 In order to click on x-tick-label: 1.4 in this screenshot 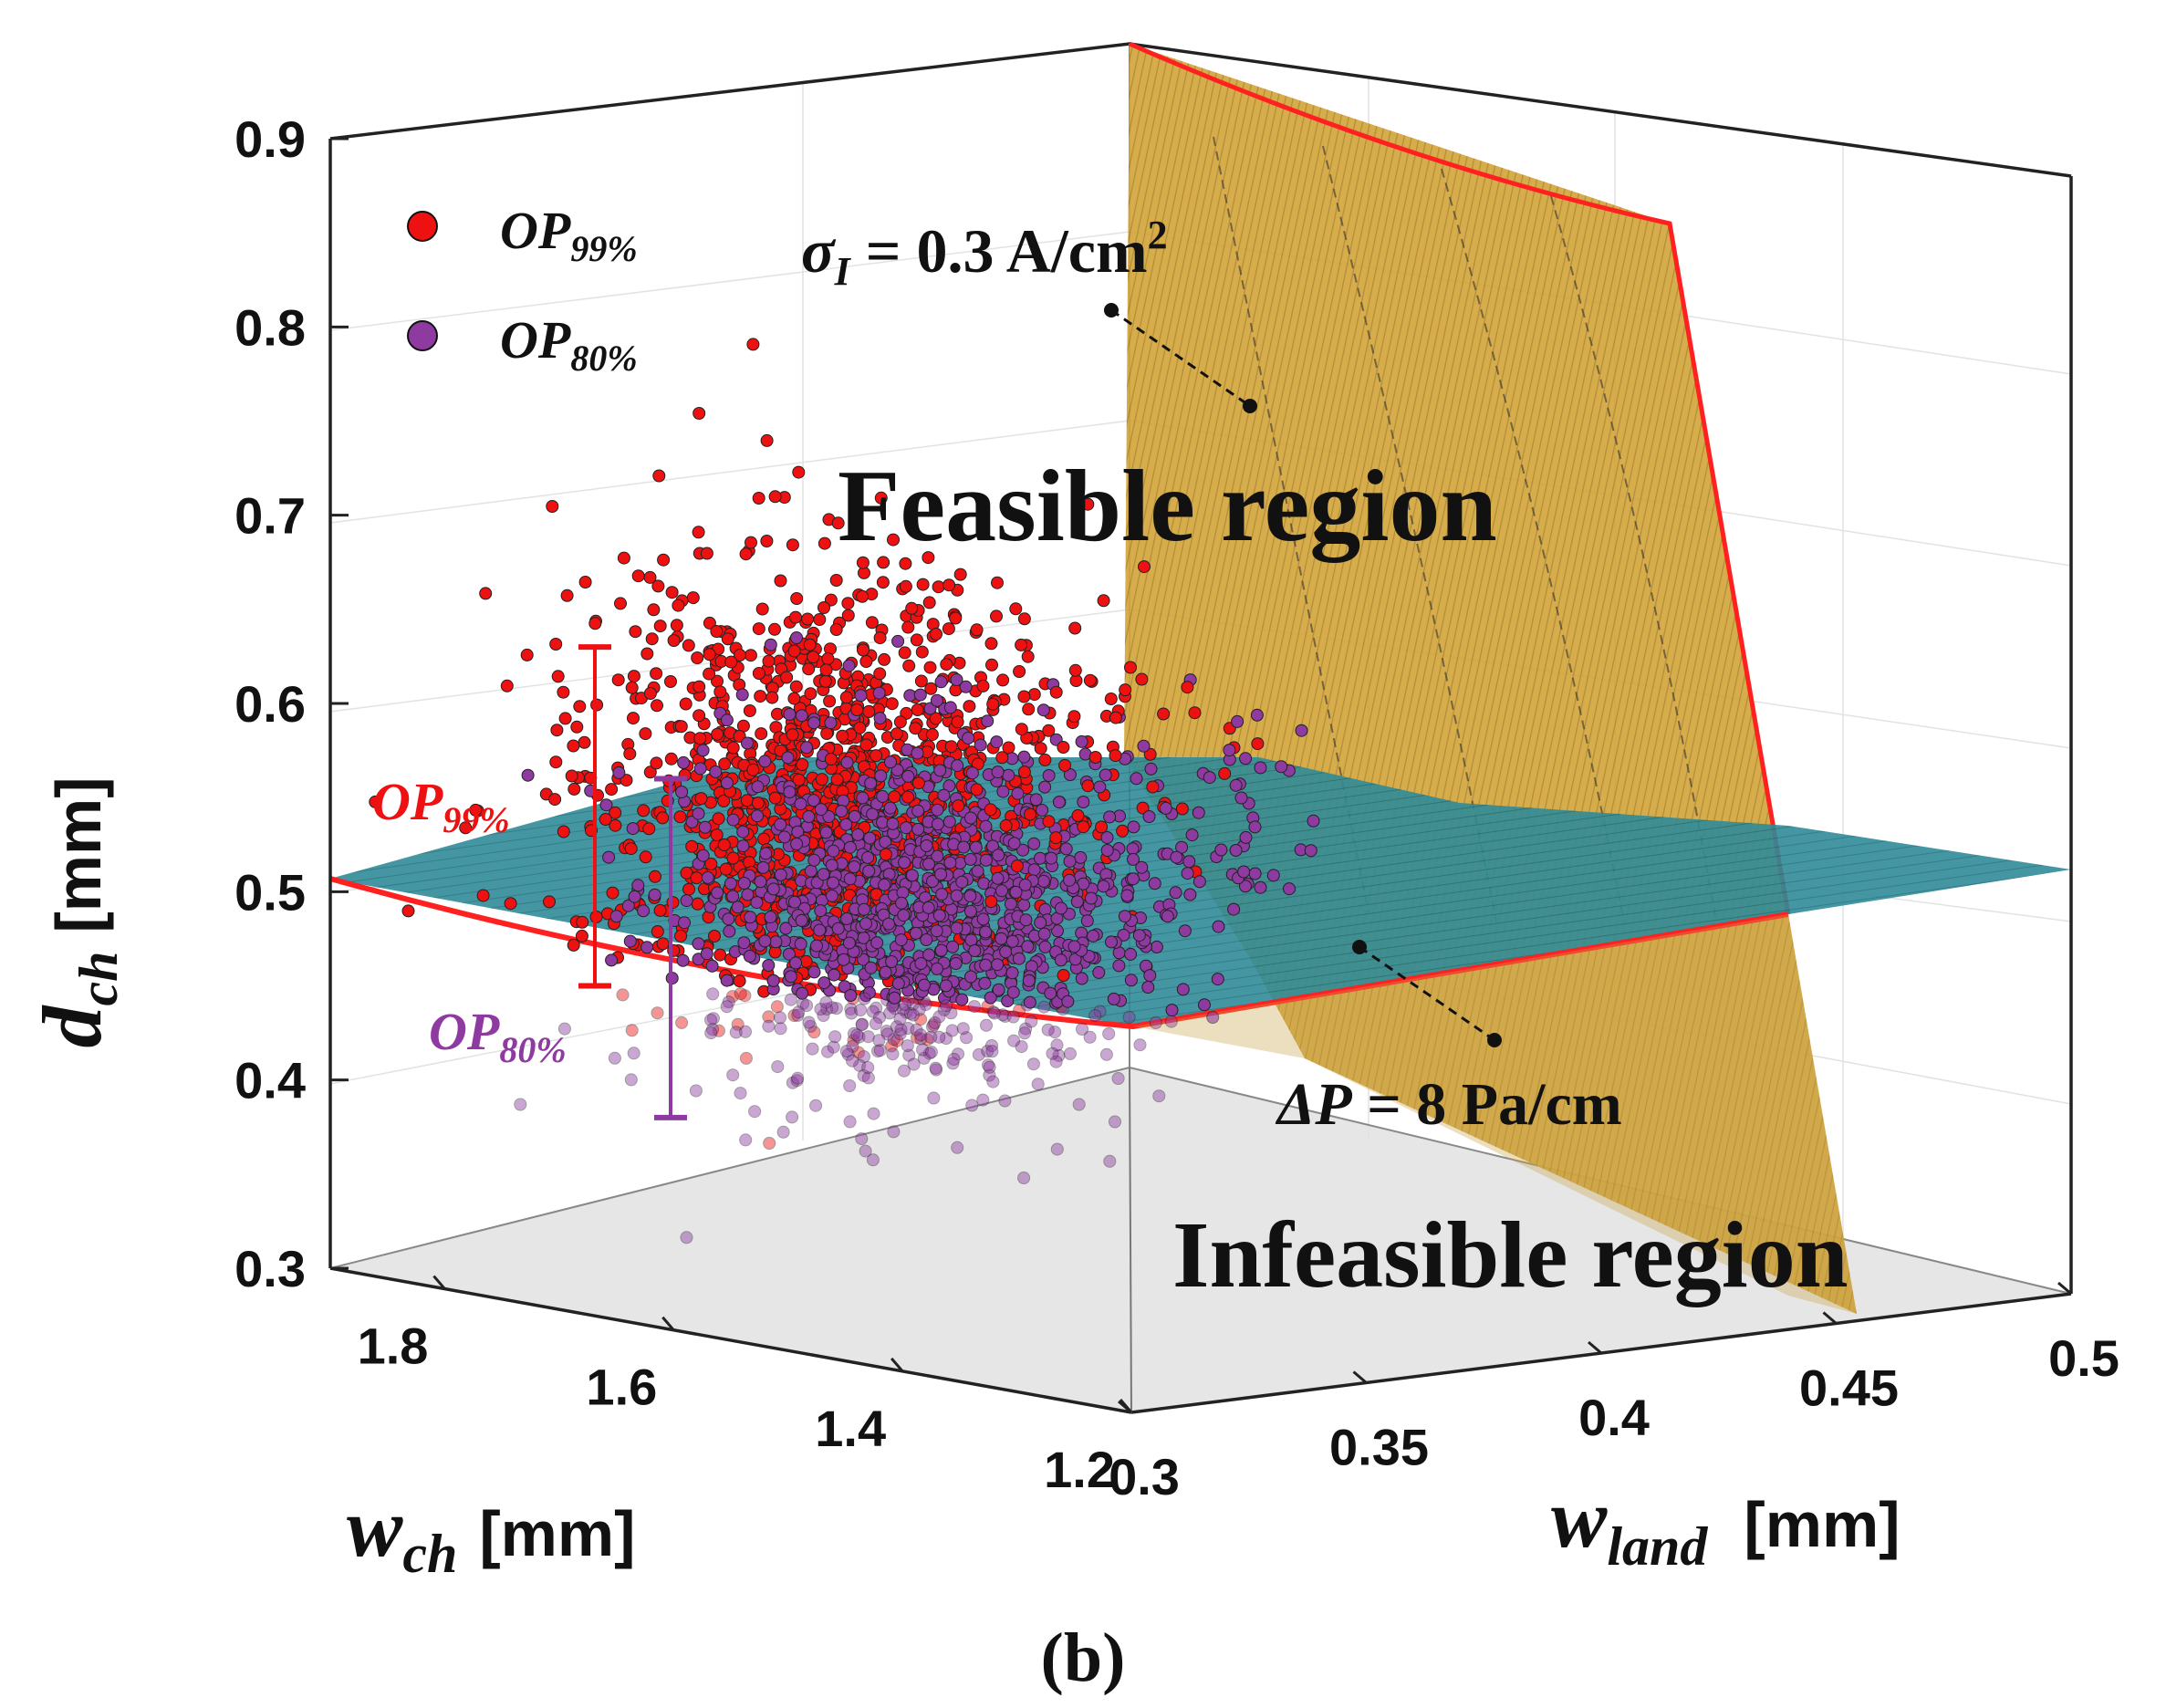, I will do `click(850, 1429)`.